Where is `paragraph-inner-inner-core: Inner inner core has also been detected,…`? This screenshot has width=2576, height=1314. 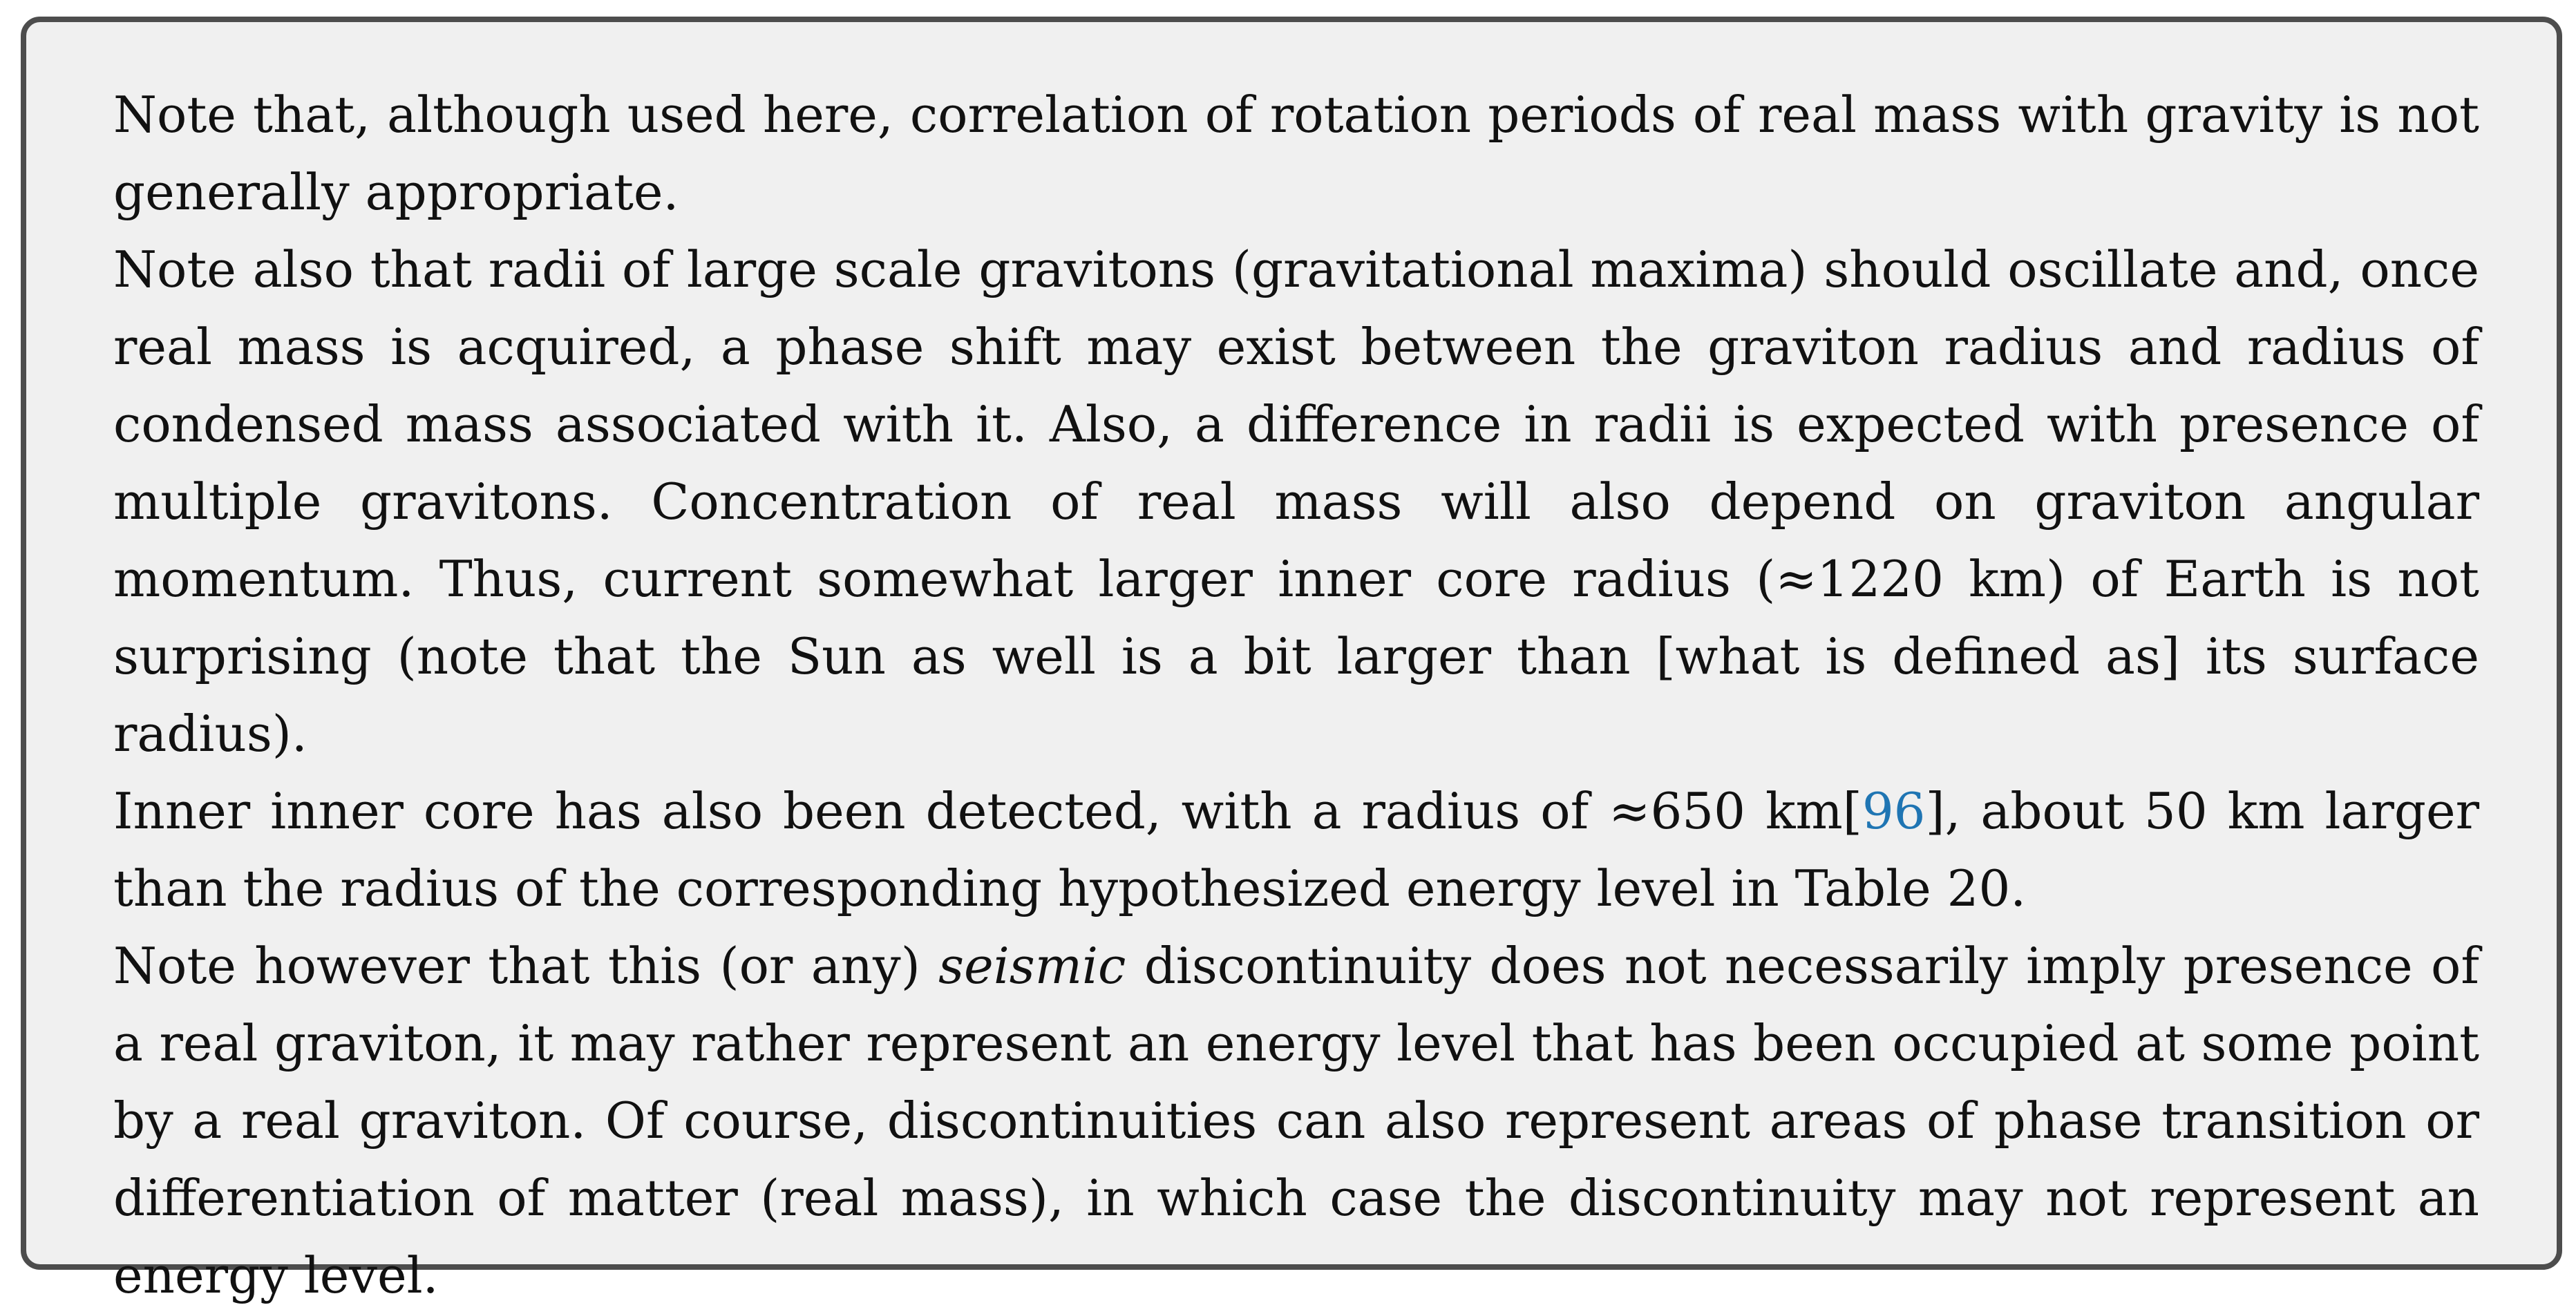
paragraph-inner-inner-core: Inner inner core has also been detected,… is located at coordinates (1296, 849).